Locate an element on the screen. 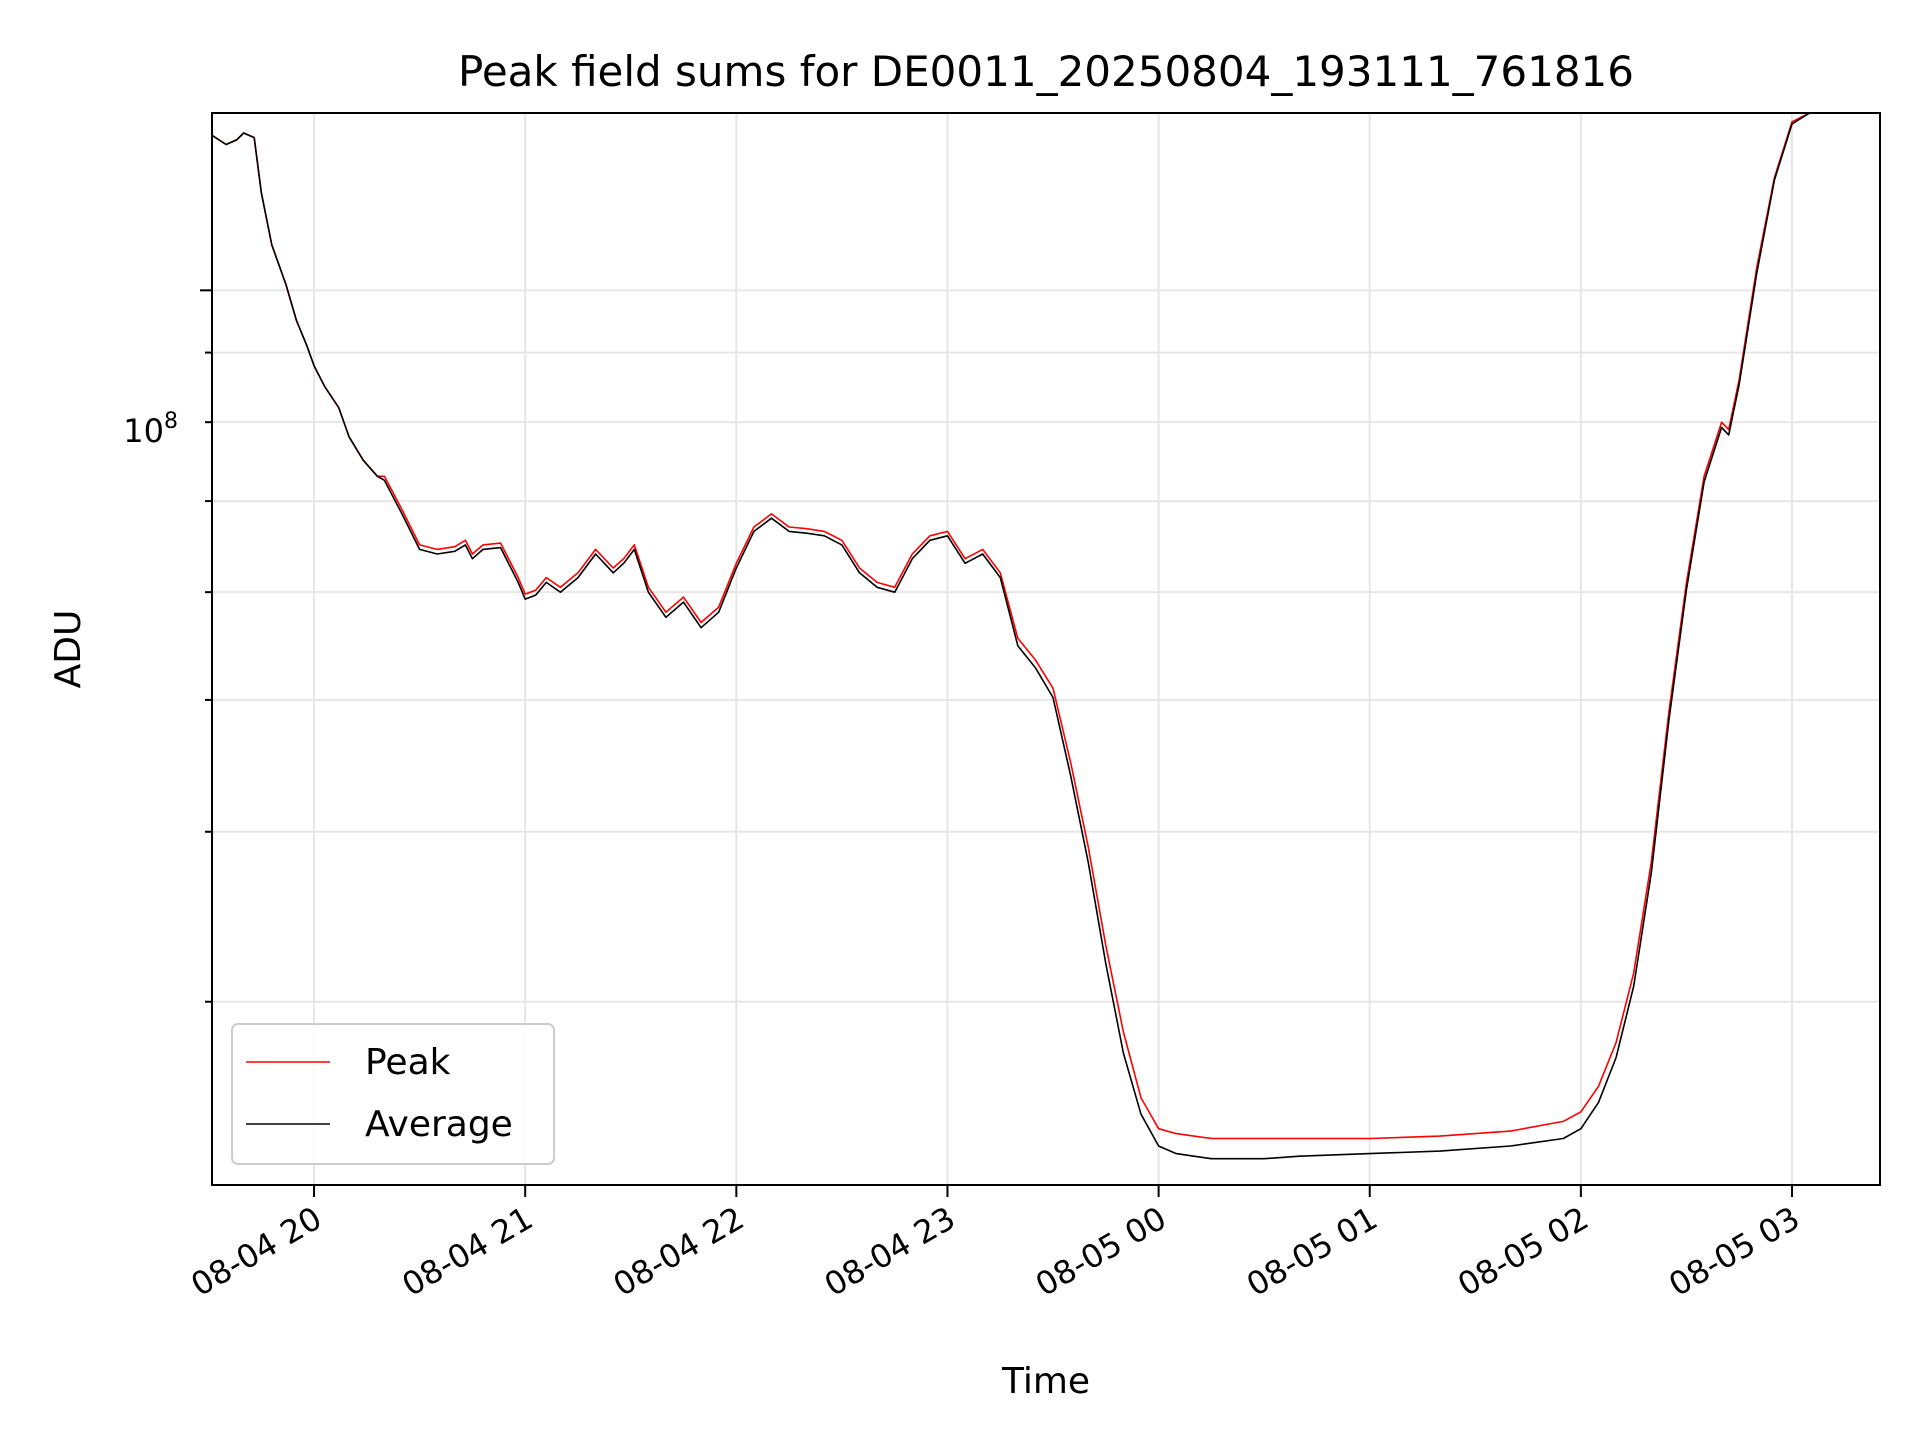  legend-box is located at coordinates (393, 1094).